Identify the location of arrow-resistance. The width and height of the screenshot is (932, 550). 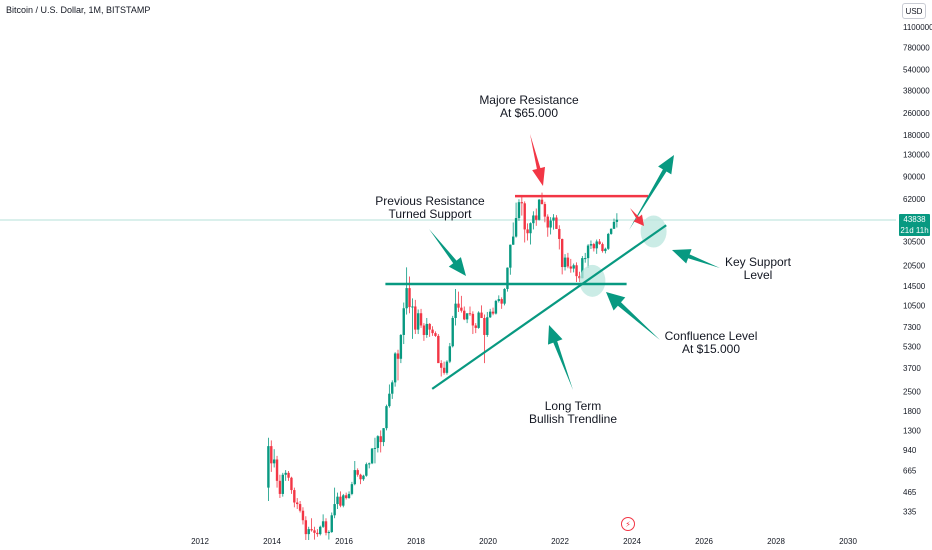
(537, 160).